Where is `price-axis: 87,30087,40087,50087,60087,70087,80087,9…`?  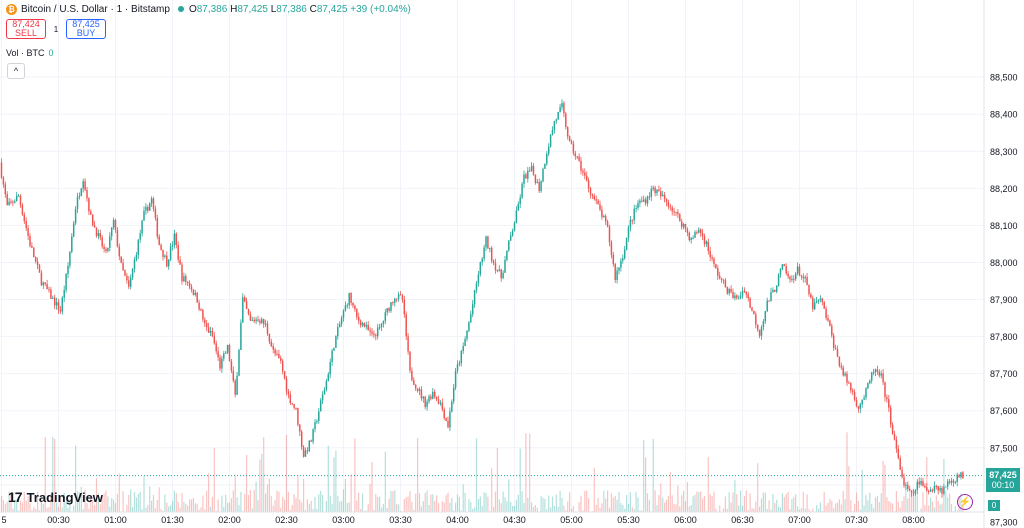
price-axis: 87,30087,40087,50087,60087,70087,80087,9… is located at coordinates (1000, 264).